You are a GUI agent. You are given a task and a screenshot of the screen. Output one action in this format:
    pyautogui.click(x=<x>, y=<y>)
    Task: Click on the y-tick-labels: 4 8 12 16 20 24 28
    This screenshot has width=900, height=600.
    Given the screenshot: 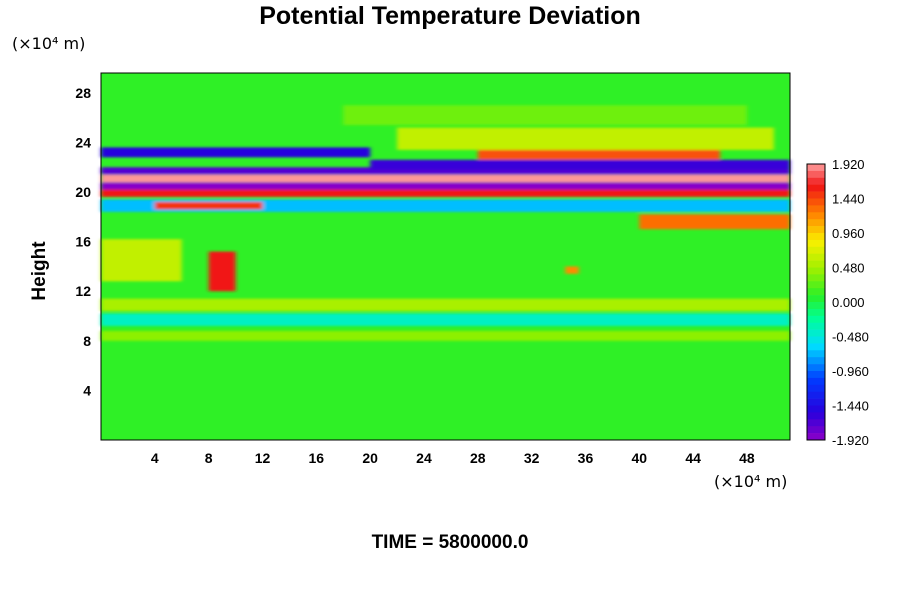 What is the action you would take?
    pyautogui.click(x=83, y=242)
    